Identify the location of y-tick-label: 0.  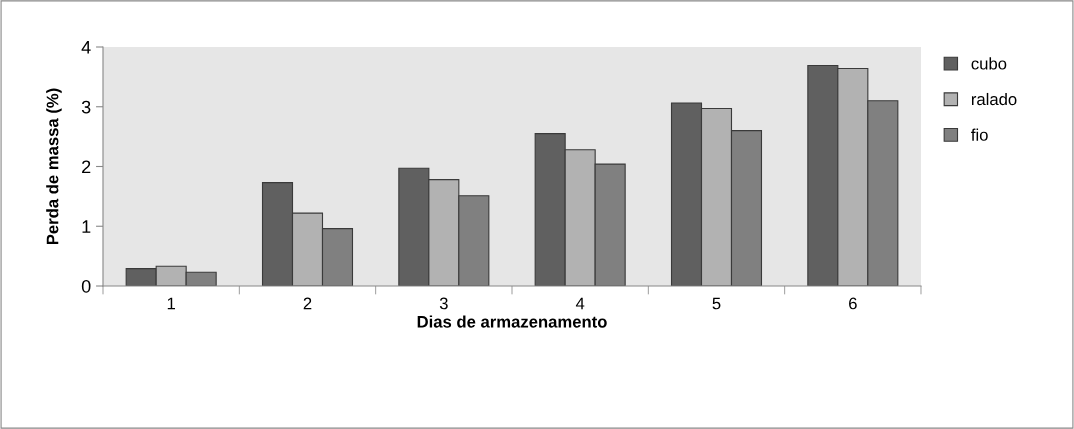
(86, 286).